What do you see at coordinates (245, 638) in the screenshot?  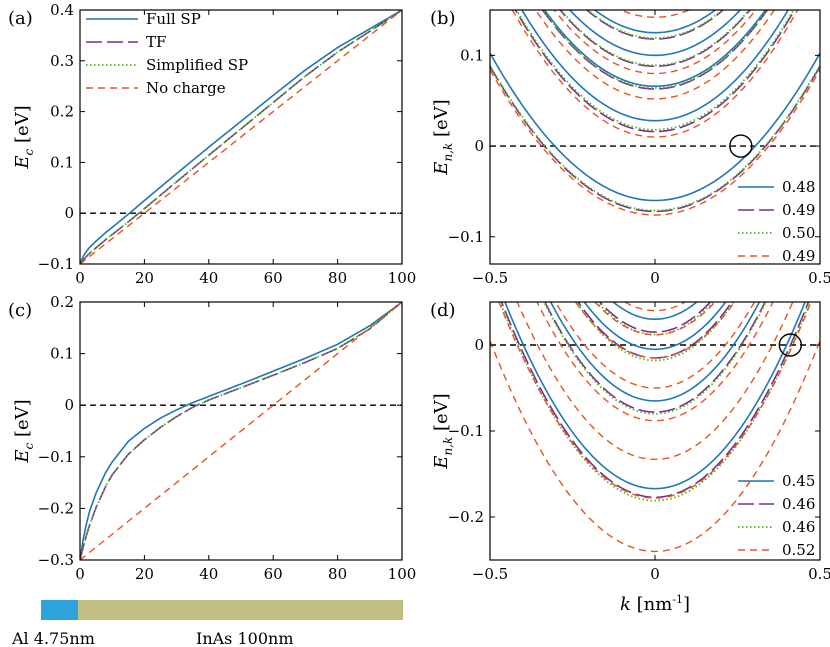 I see `inas-label: InAs 100nm` at bounding box center [245, 638].